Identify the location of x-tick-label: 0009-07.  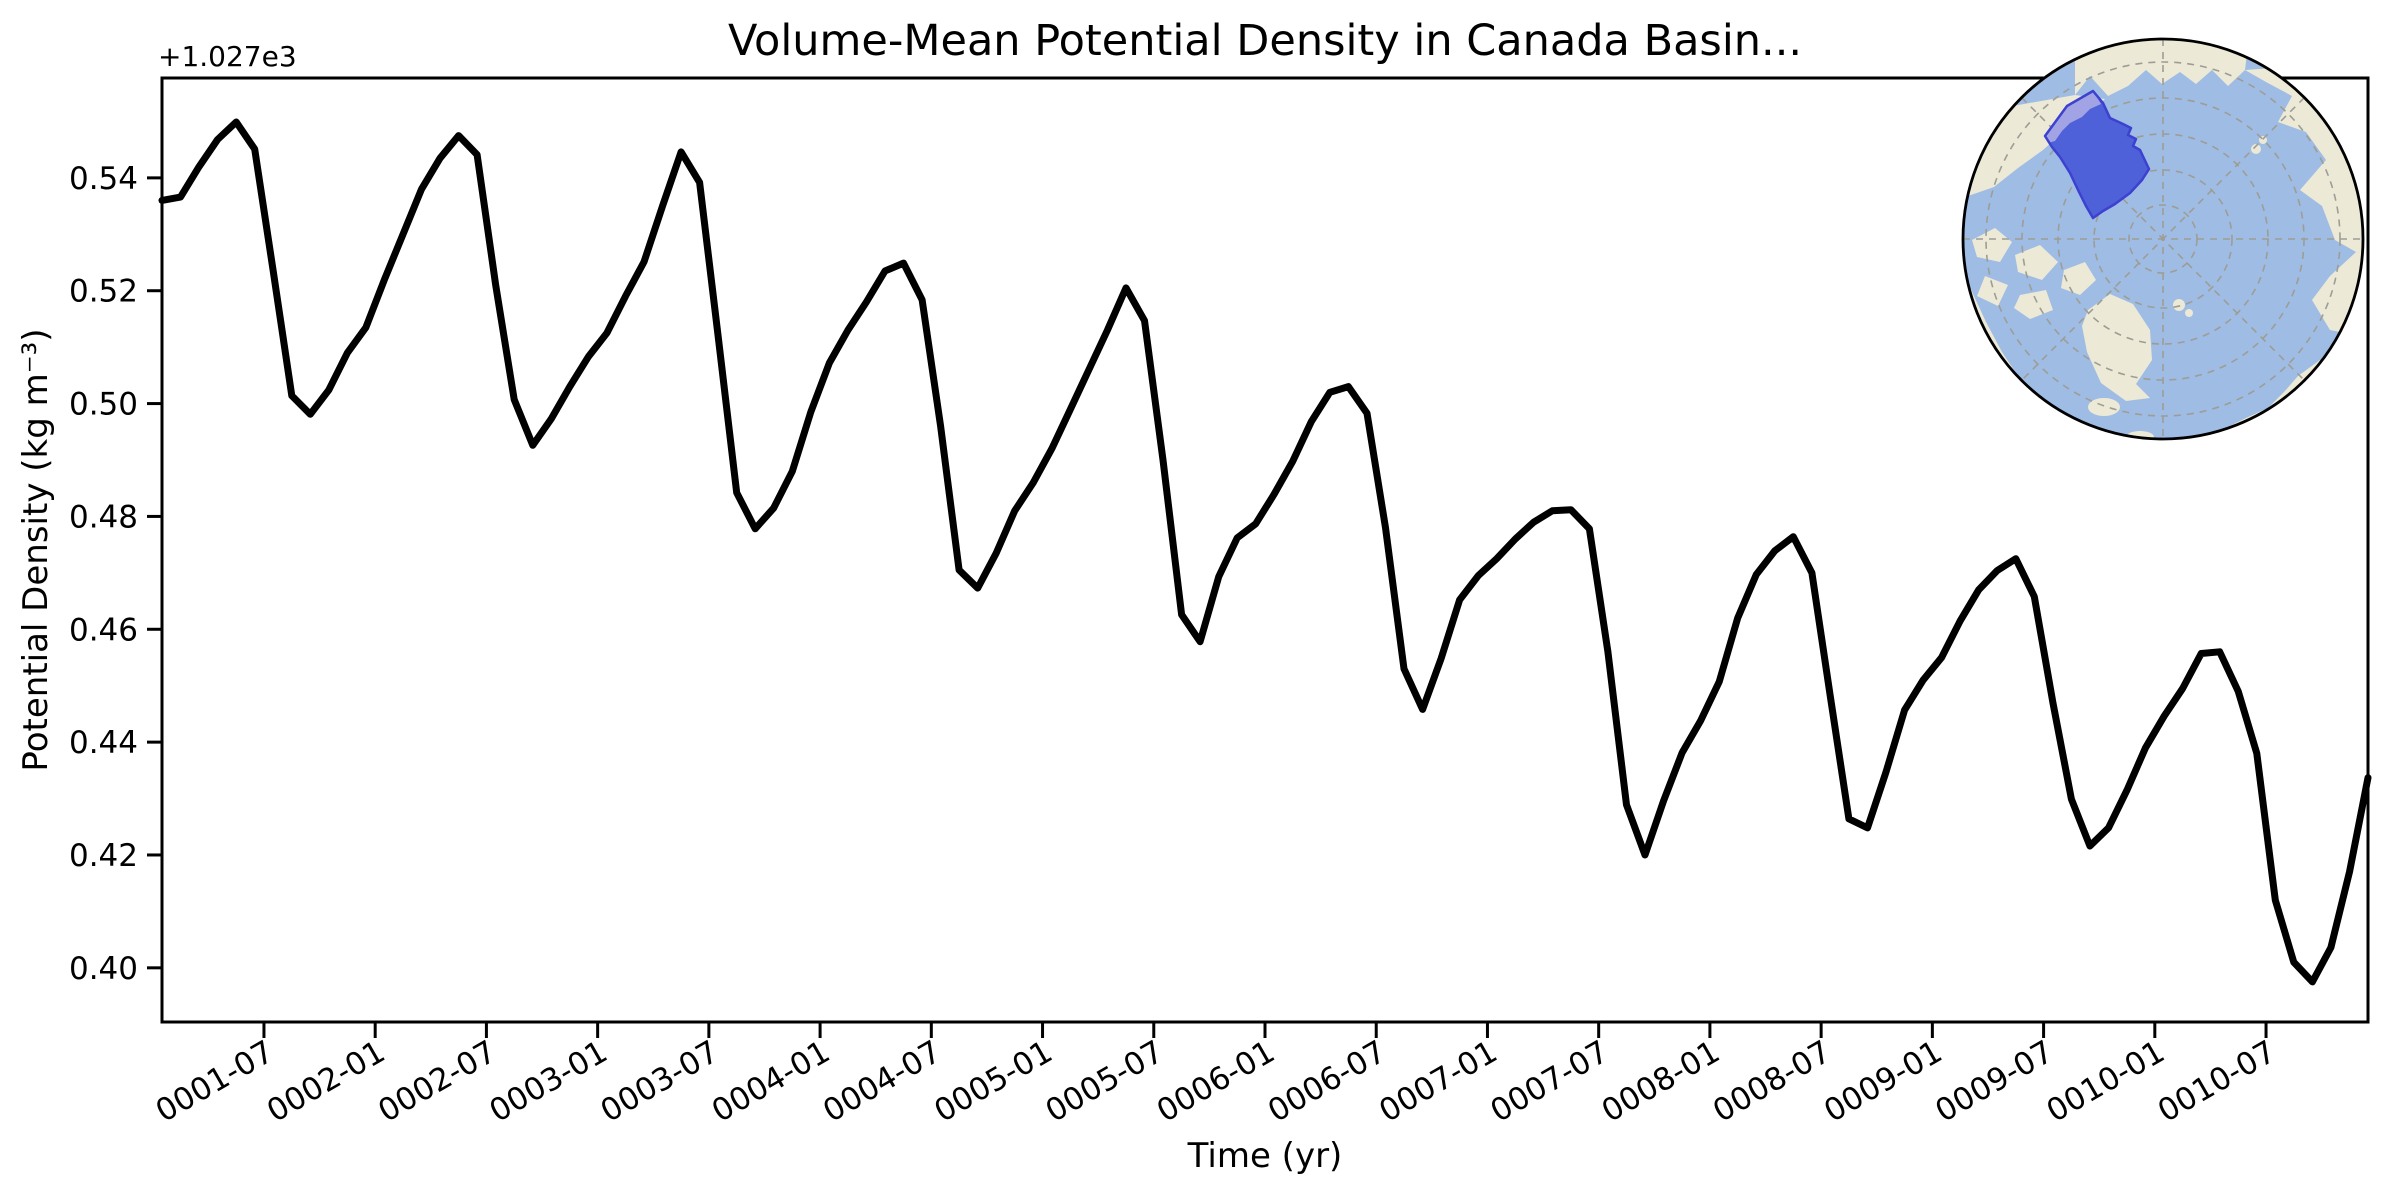
(1994, 1082).